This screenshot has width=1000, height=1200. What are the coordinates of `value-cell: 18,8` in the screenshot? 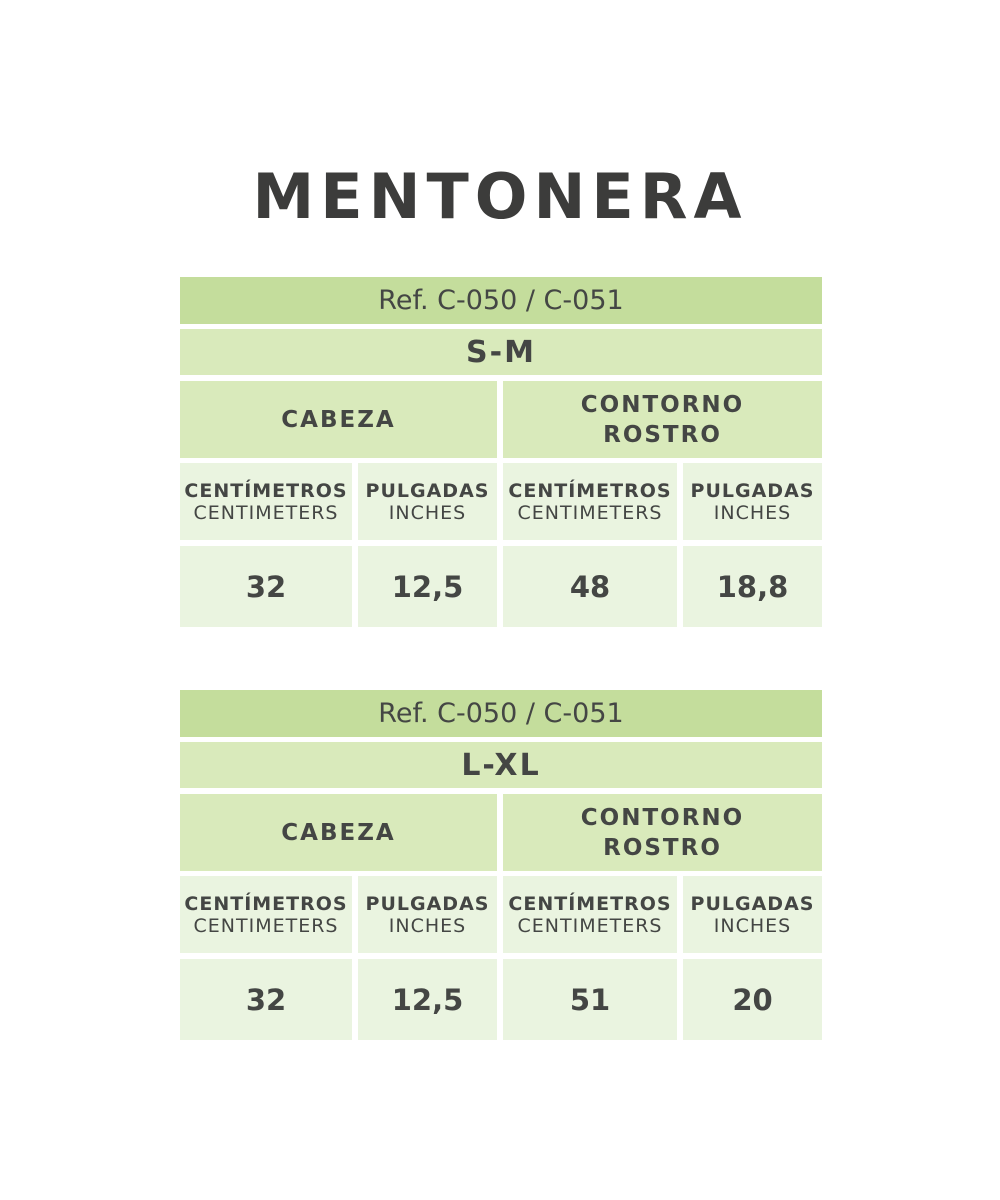 It's located at (752, 586).